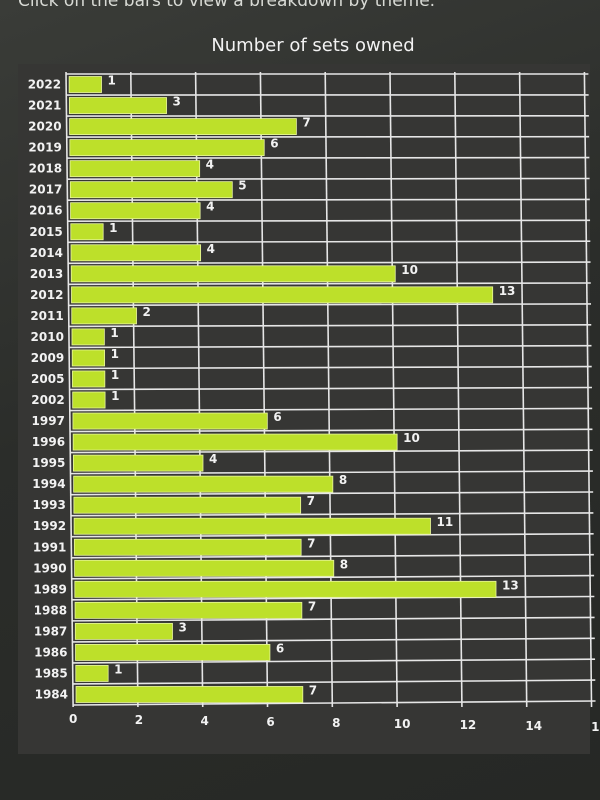 This screenshot has width=600, height=800. Describe the element at coordinates (45, 211) in the screenshot. I see `y-tick-label: 2016` at that location.